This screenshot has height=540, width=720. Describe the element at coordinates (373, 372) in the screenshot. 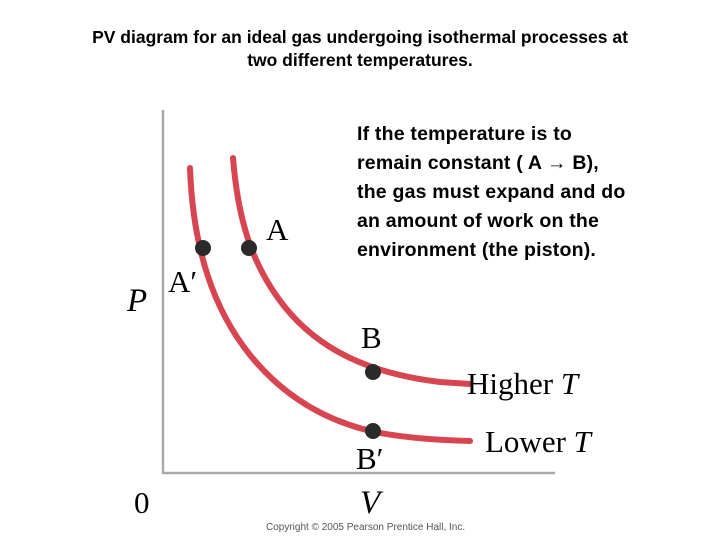

I see `point-b` at that location.